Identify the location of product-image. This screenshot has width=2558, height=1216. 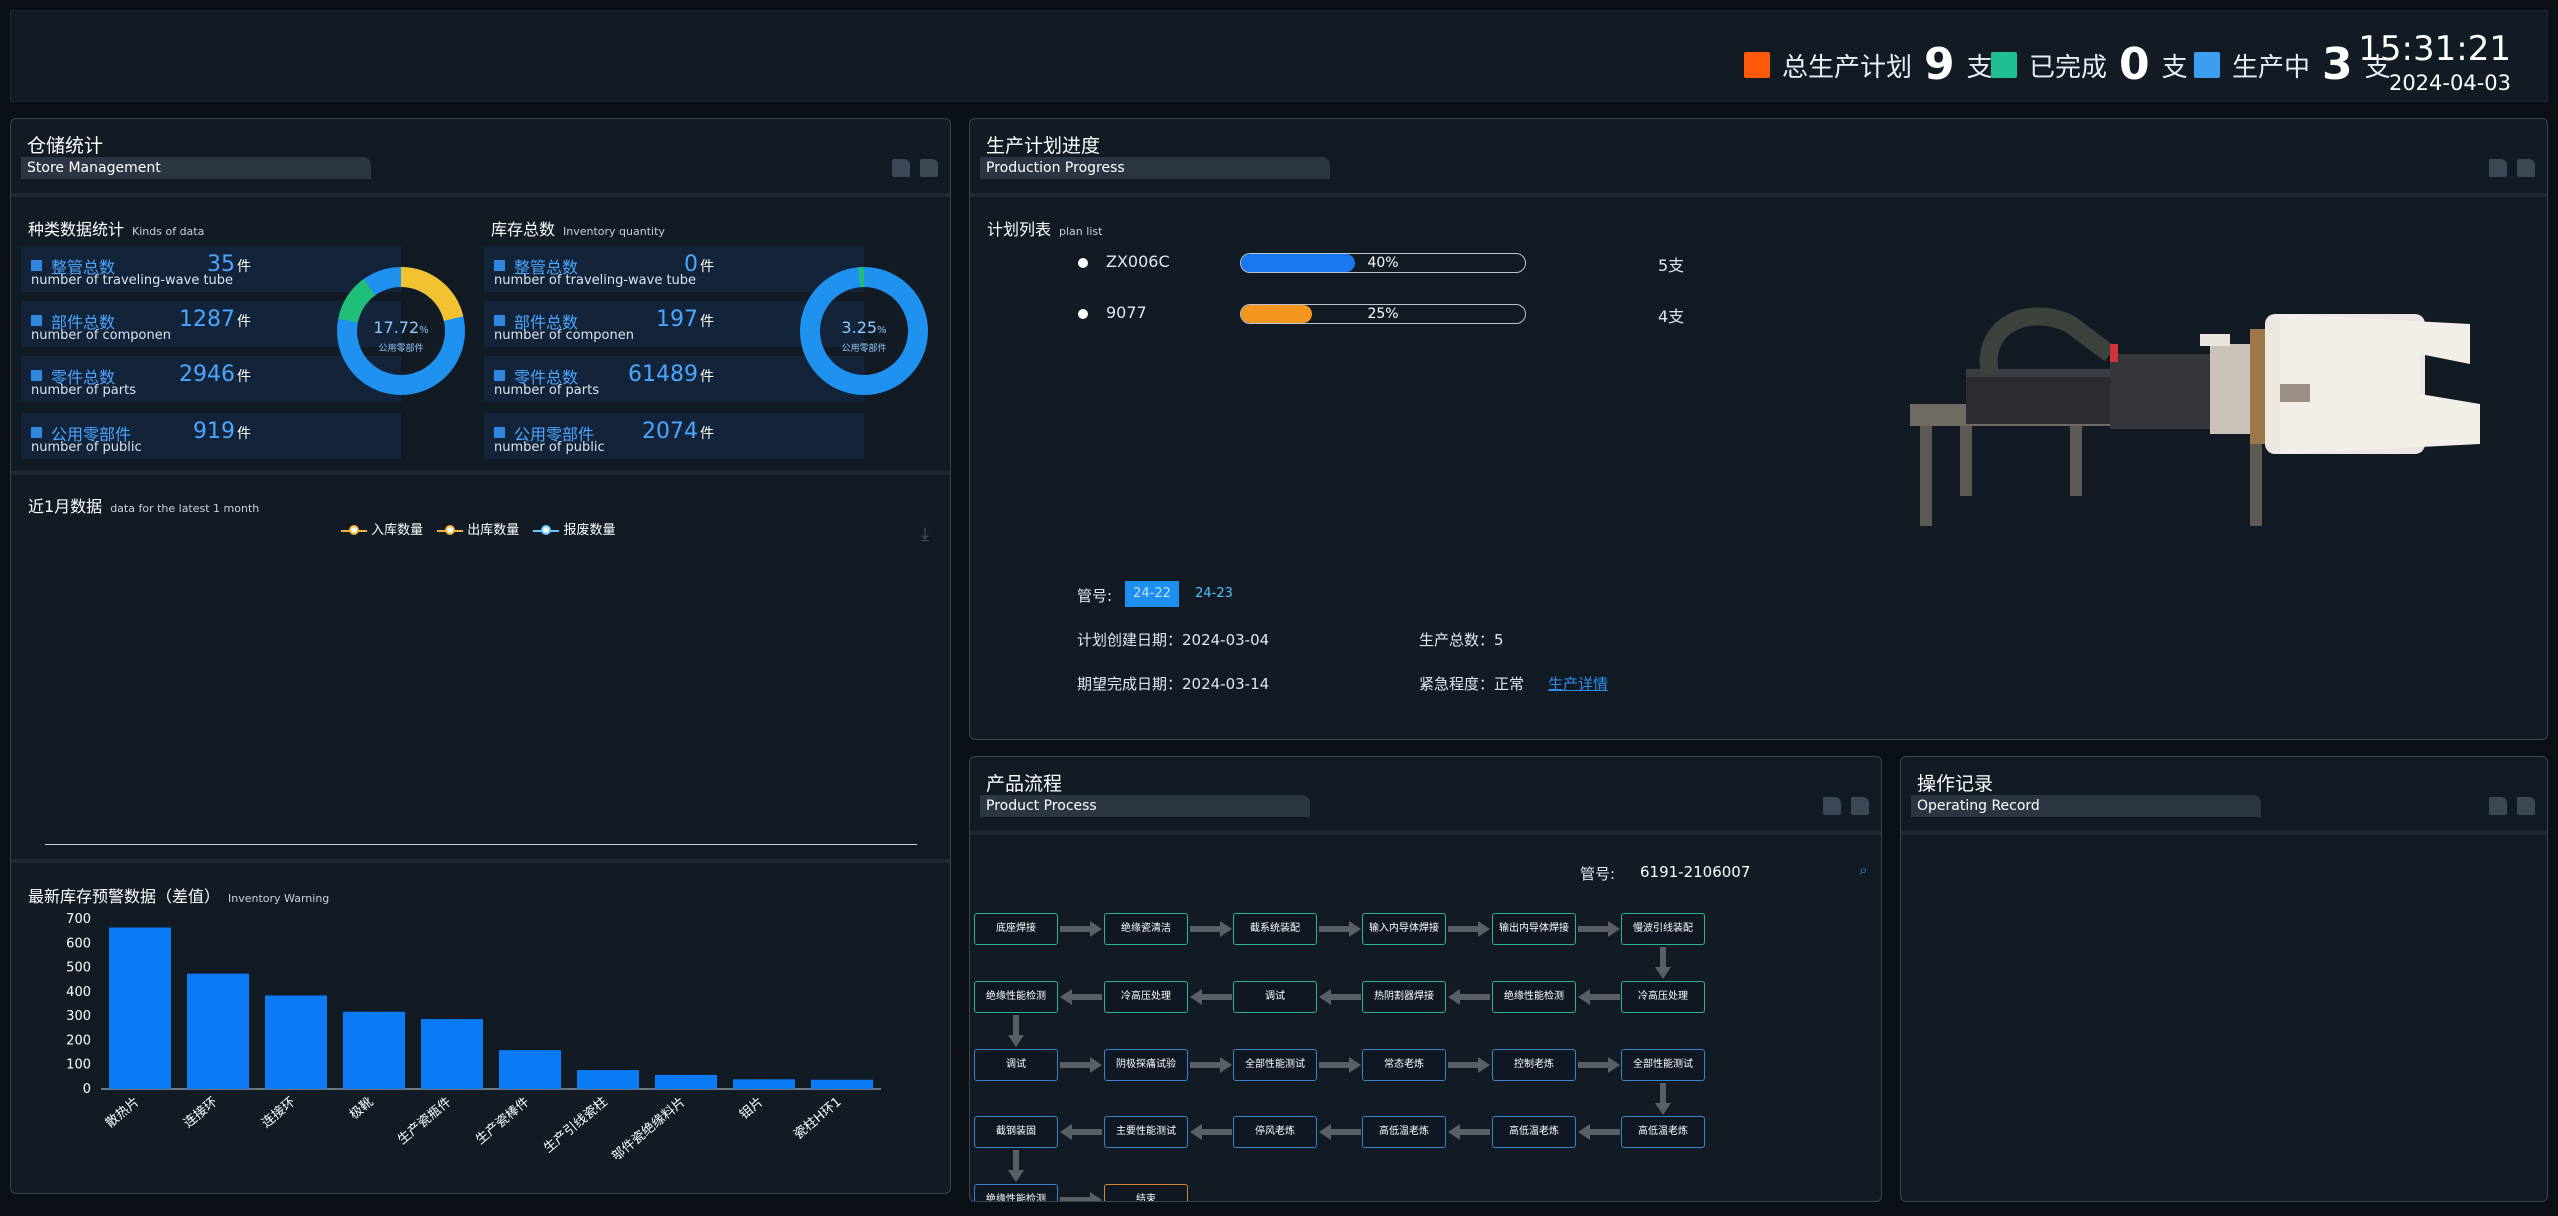
(2195, 416).